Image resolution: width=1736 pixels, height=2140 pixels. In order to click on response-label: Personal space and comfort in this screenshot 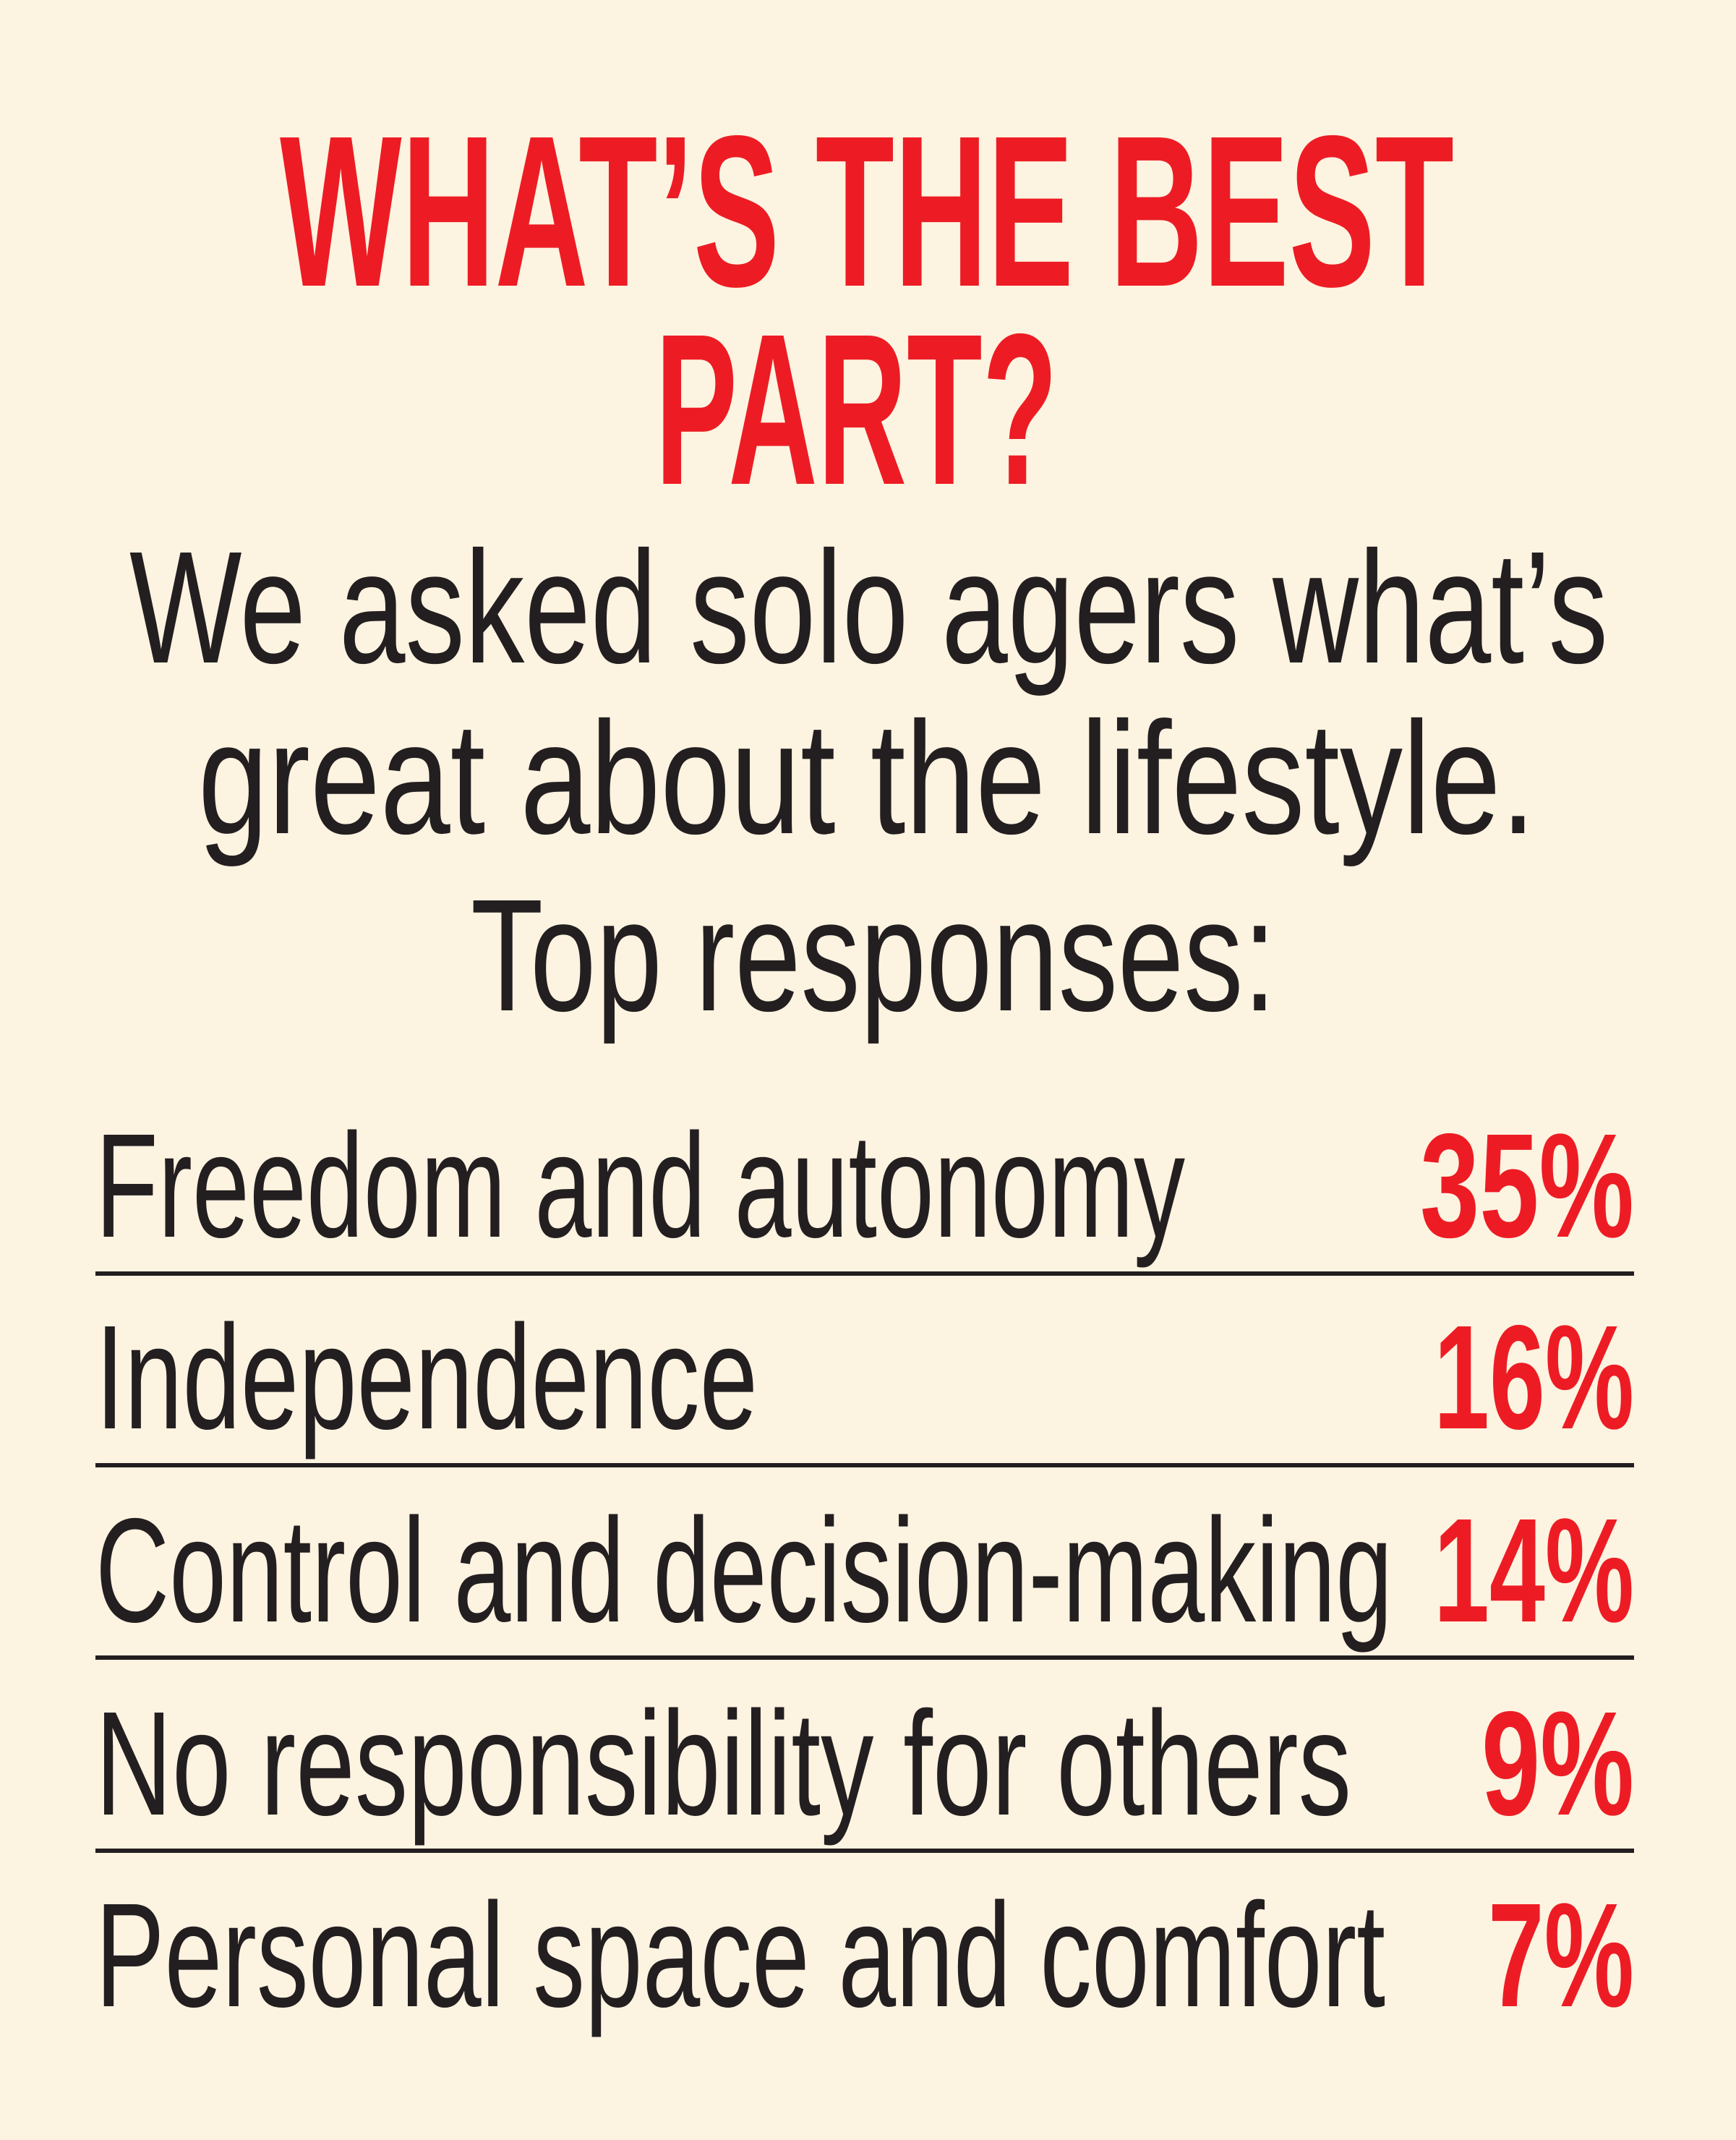, I will do `click(740, 1955)`.